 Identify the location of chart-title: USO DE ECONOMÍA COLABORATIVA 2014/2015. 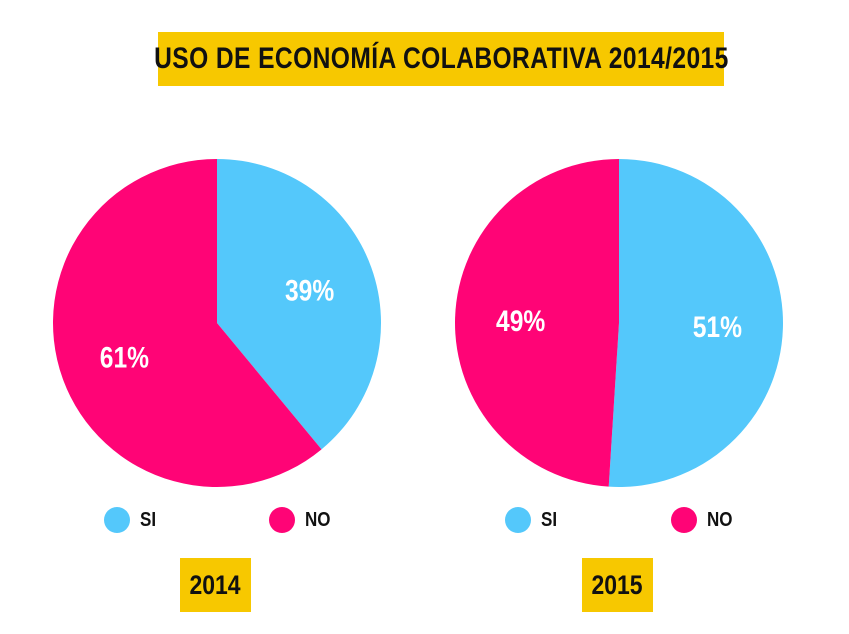
(441, 58).